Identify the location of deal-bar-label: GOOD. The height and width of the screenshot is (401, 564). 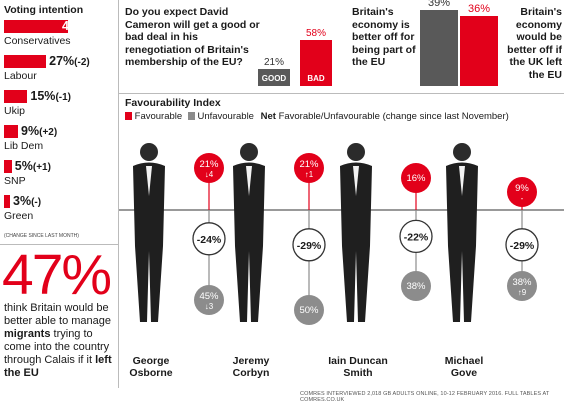
(274, 78).